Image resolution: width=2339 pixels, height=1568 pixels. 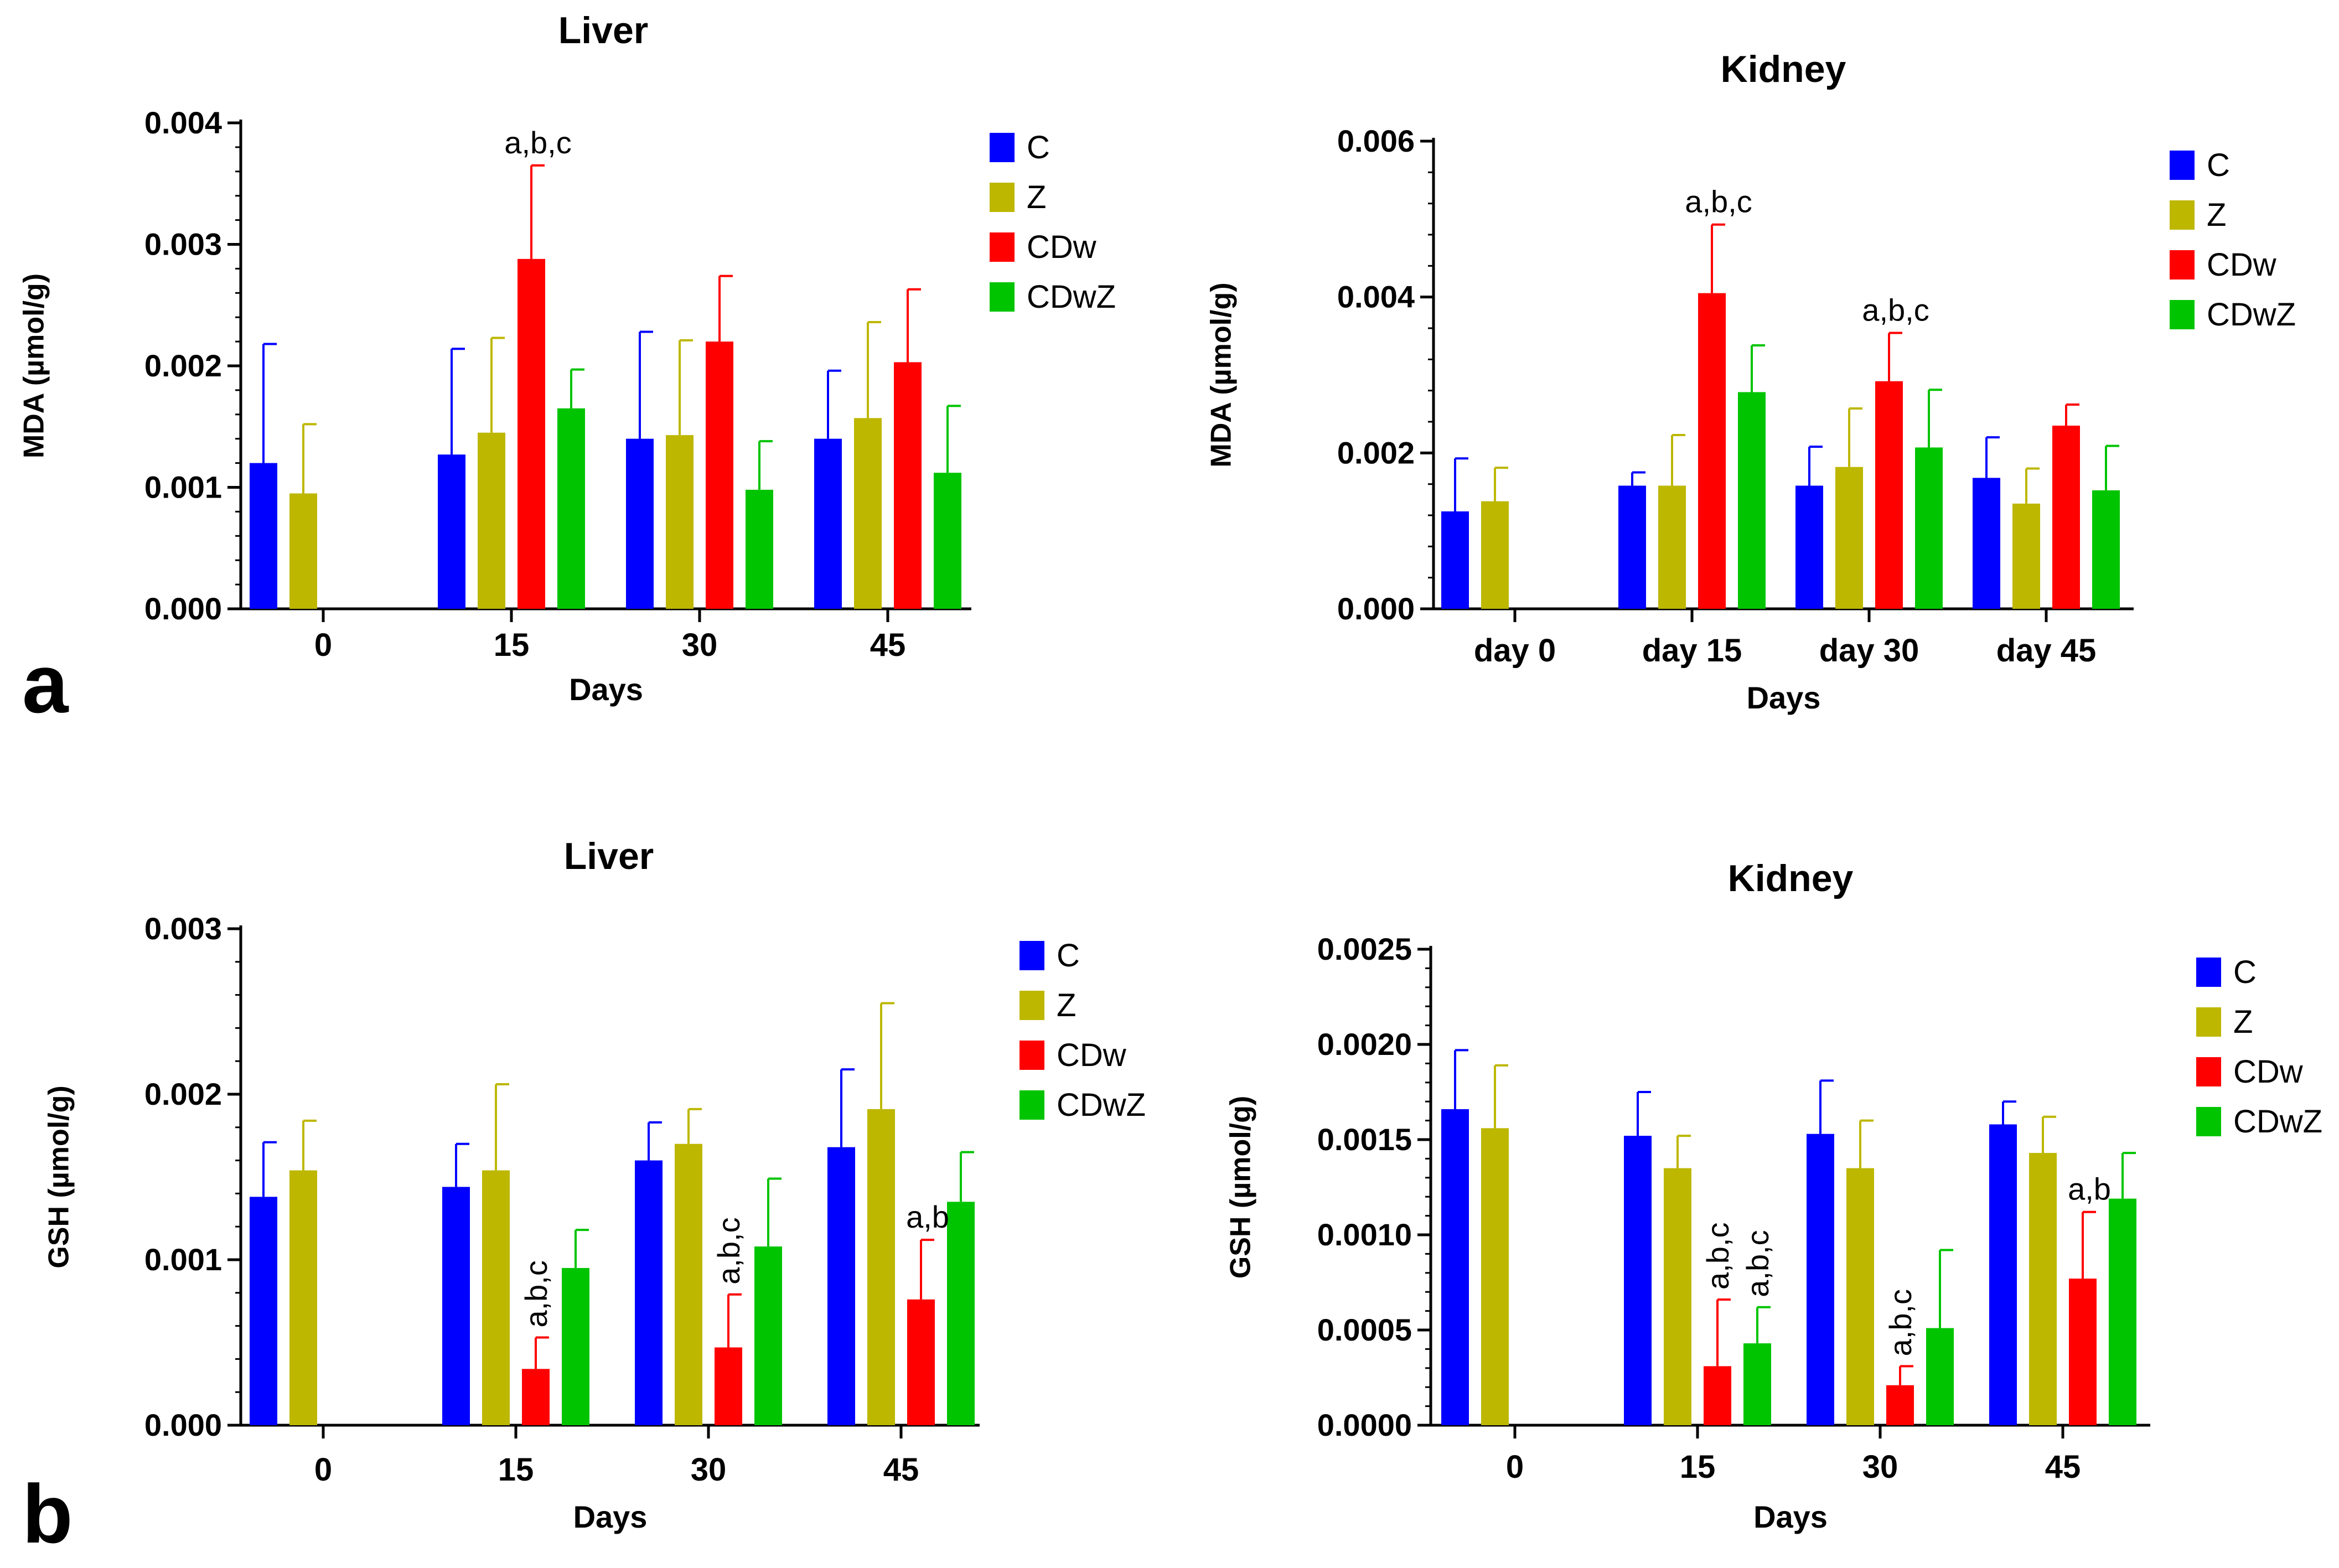 I want to click on y-tick-label: 0.0025, so click(x=1364, y=949).